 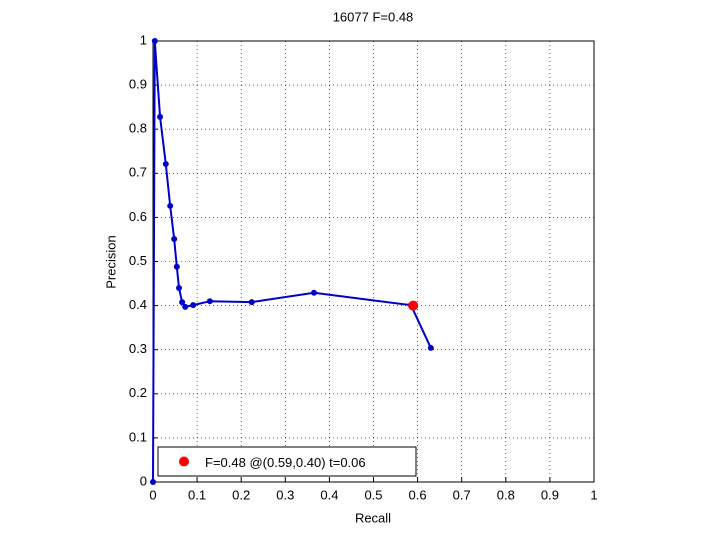 What do you see at coordinates (143, 480) in the screenshot?
I see `y-tick-label: 0` at bounding box center [143, 480].